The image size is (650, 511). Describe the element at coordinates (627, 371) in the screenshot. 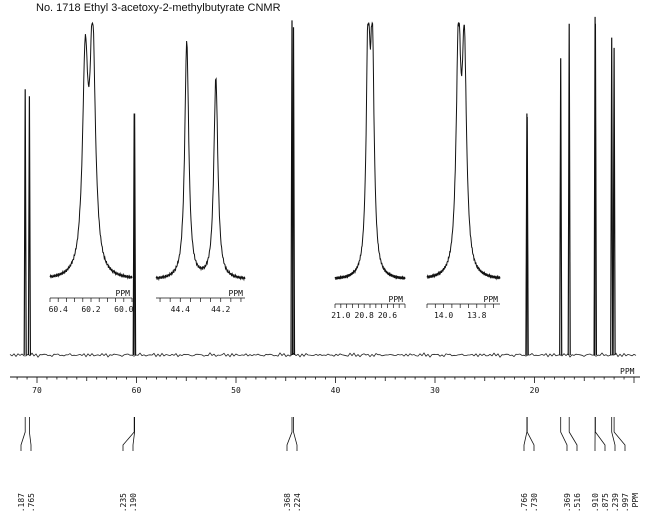

I see `x-axis-label: PPM` at that location.